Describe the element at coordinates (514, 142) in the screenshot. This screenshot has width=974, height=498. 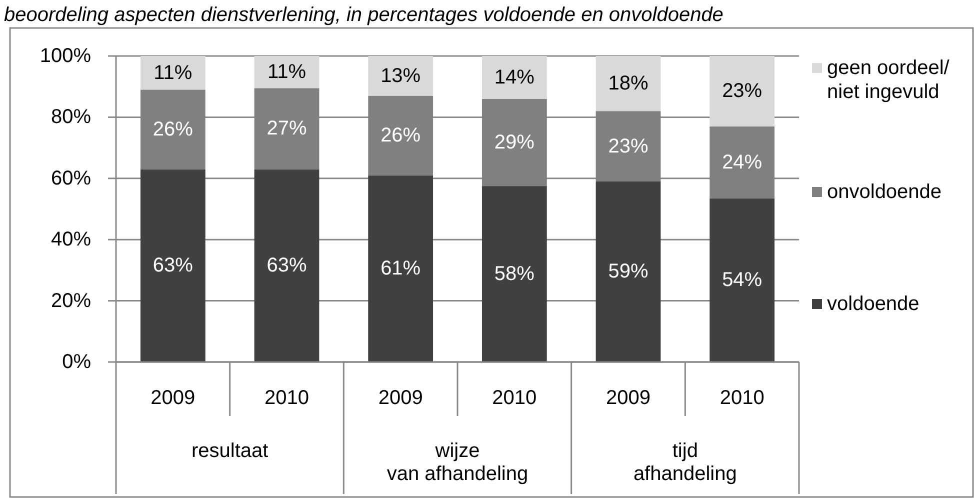
I see `data-label: 29%` at that location.